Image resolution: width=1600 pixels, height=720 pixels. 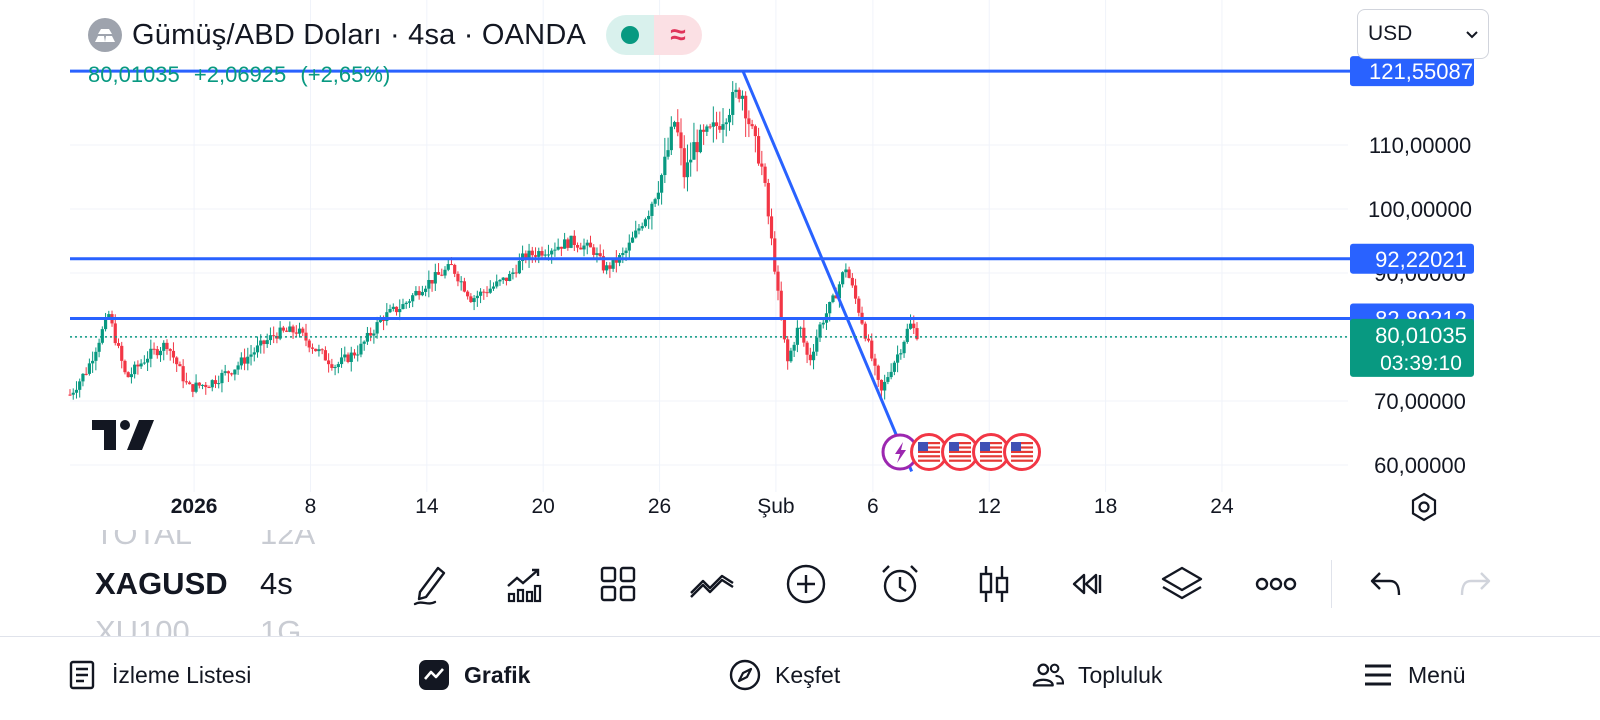 I want to click on symbol-picker: TOTAL 12A XAGUSD 4s XU100 1G, so click(x=215, y=584).